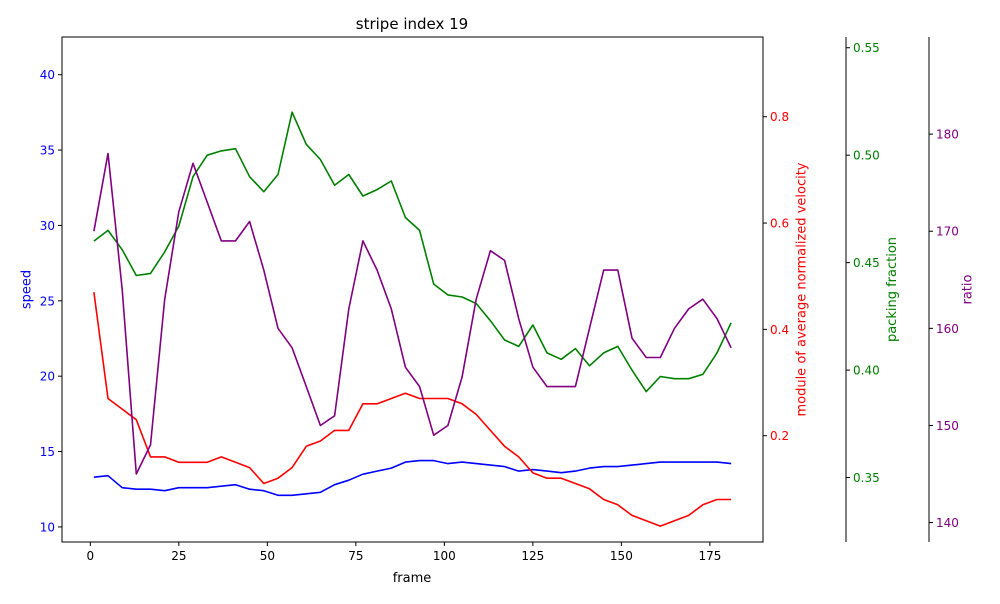 This screenshot has width=1000, height=604. Describe the element at coordinates (47, 377) in the screenshot. I see `y-tick-label-speed: 20` at that location.